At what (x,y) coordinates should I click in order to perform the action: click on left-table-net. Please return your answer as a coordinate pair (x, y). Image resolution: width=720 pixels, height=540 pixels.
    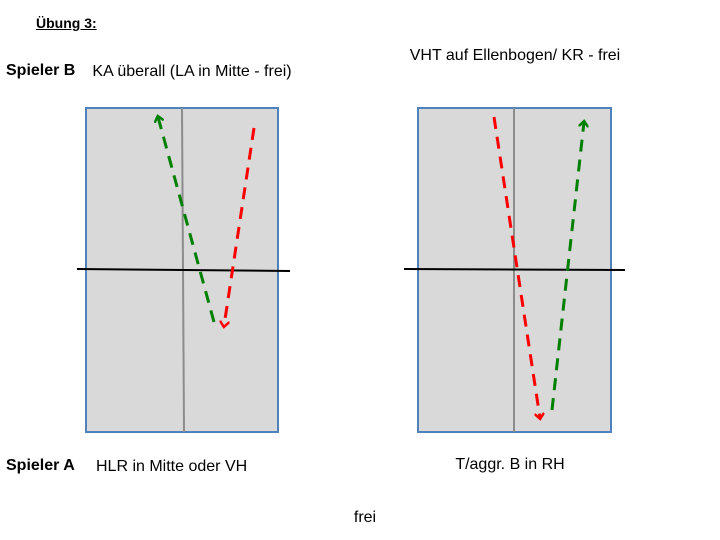
    Looking at the image, I should click on (183, 270).